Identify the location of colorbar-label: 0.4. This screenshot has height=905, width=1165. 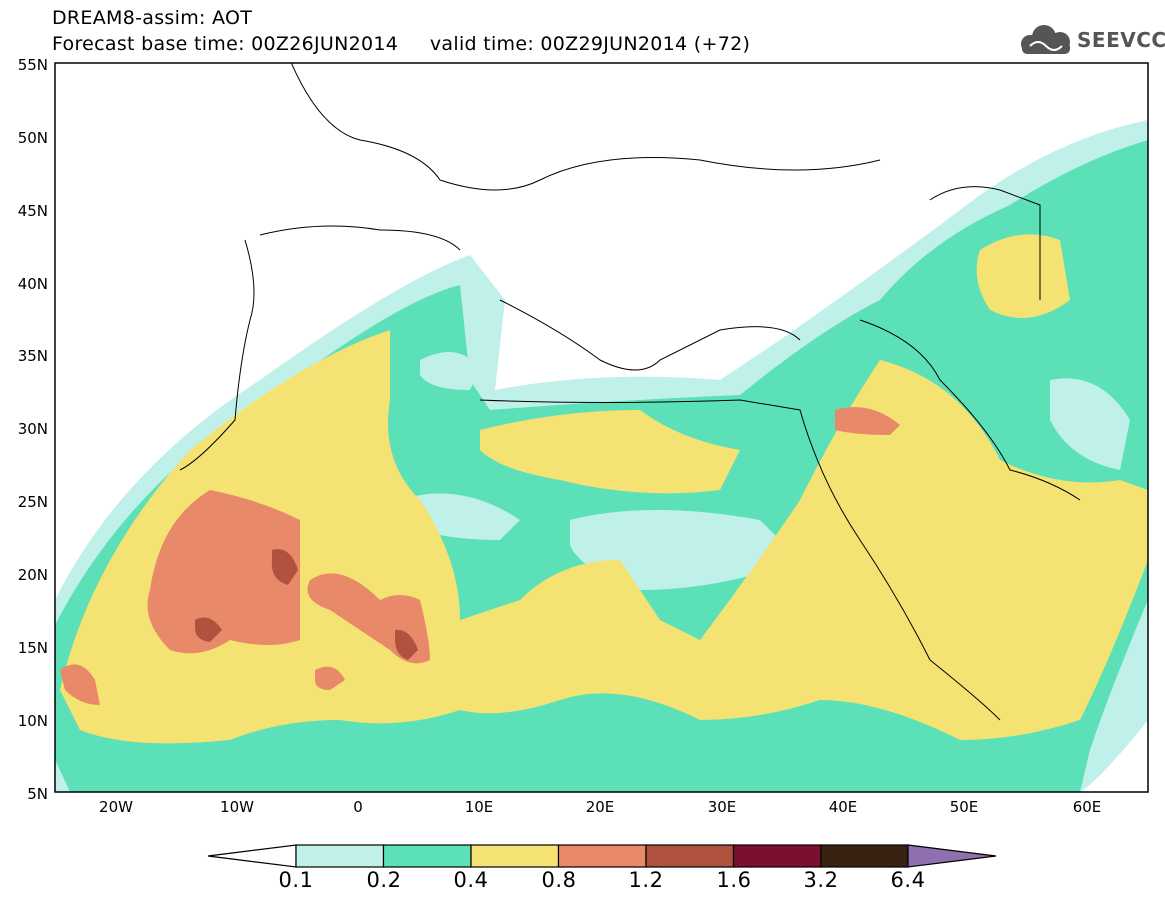
(471, 880).